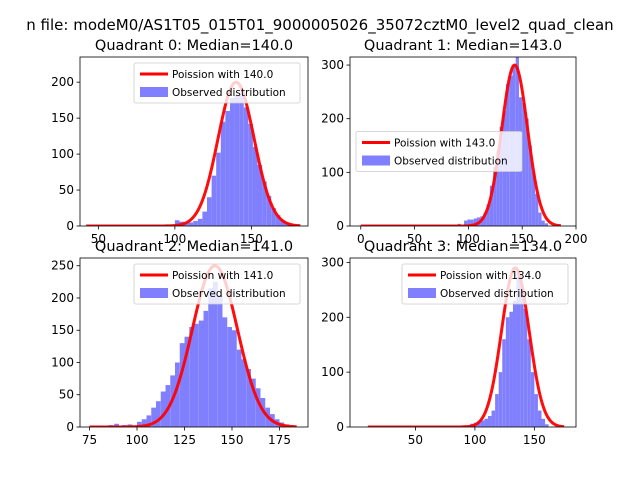  I want to click on quadrant-1-title: Quadrant 1: Median=143.0, so click(463, 46).